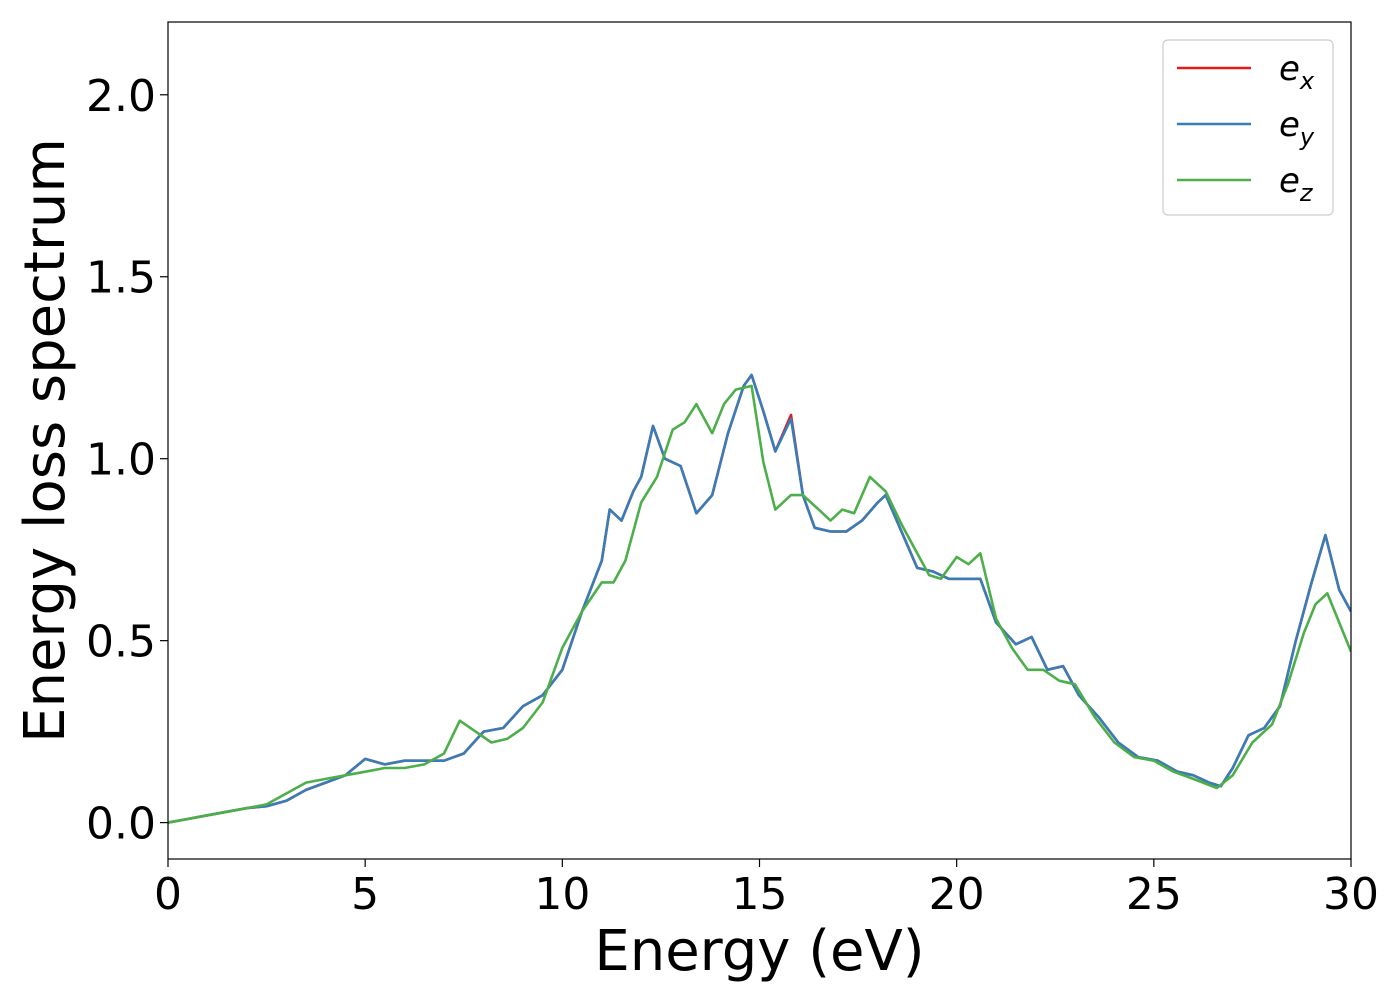 This screenshot has height=1000, width=1400. Describe the element at coordinates (1351, 894) in the screenshot. I see `x-tick-label: 30` at that location.